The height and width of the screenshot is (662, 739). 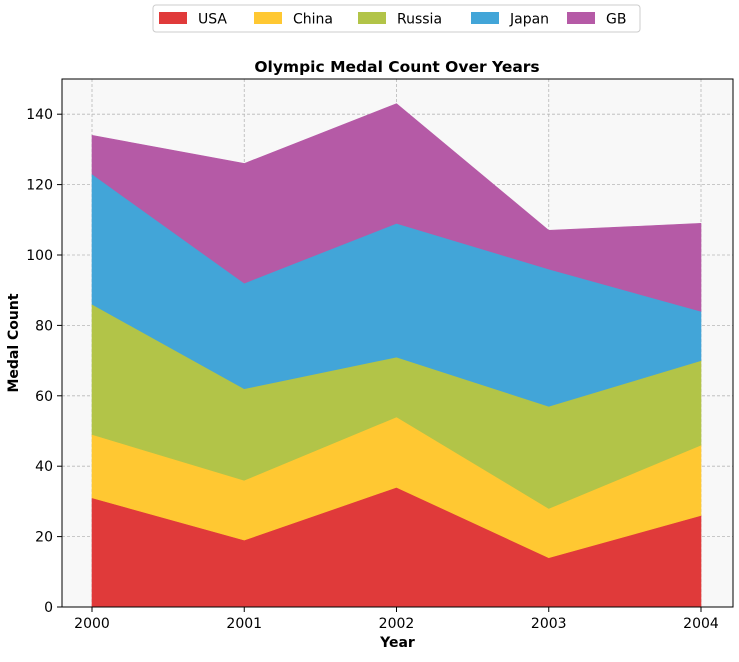 I want to click on legend: USA China Russia Japan GB, so click(x=396, y=18).